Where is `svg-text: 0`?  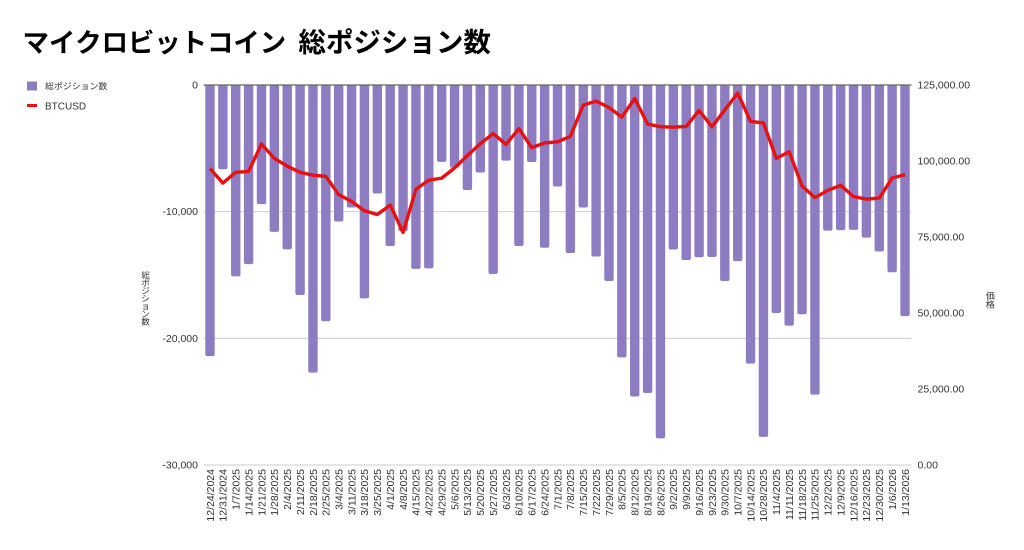 svg-text: 0 is located at coordinates (195, 86).